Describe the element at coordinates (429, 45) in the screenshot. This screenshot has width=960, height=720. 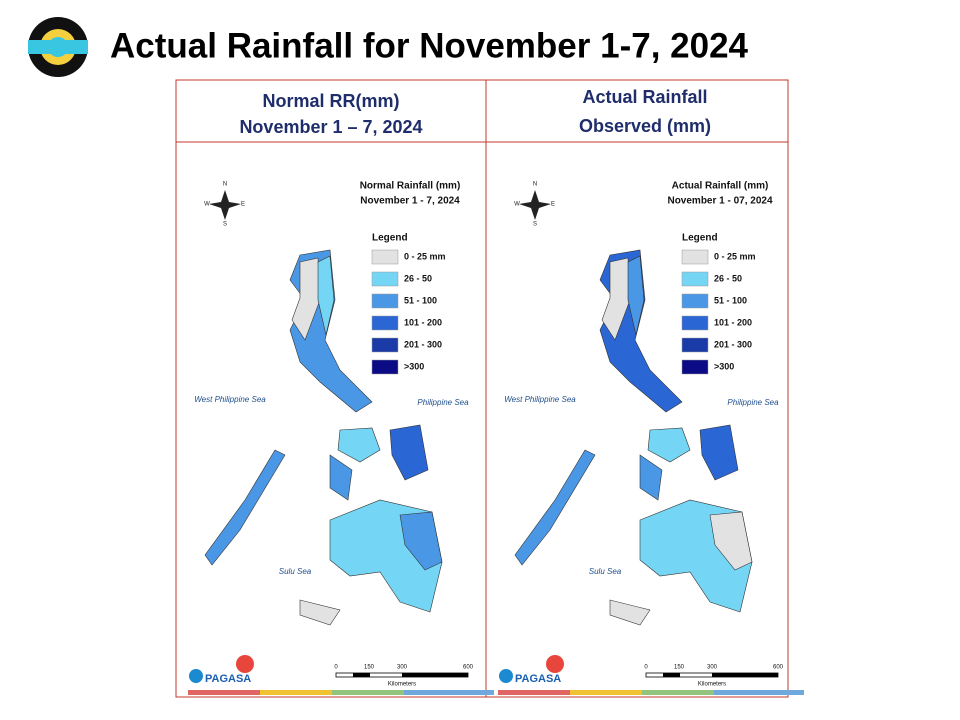
I see `slide-title: Actual Rainfall for November 1-7, 2024` at that location.